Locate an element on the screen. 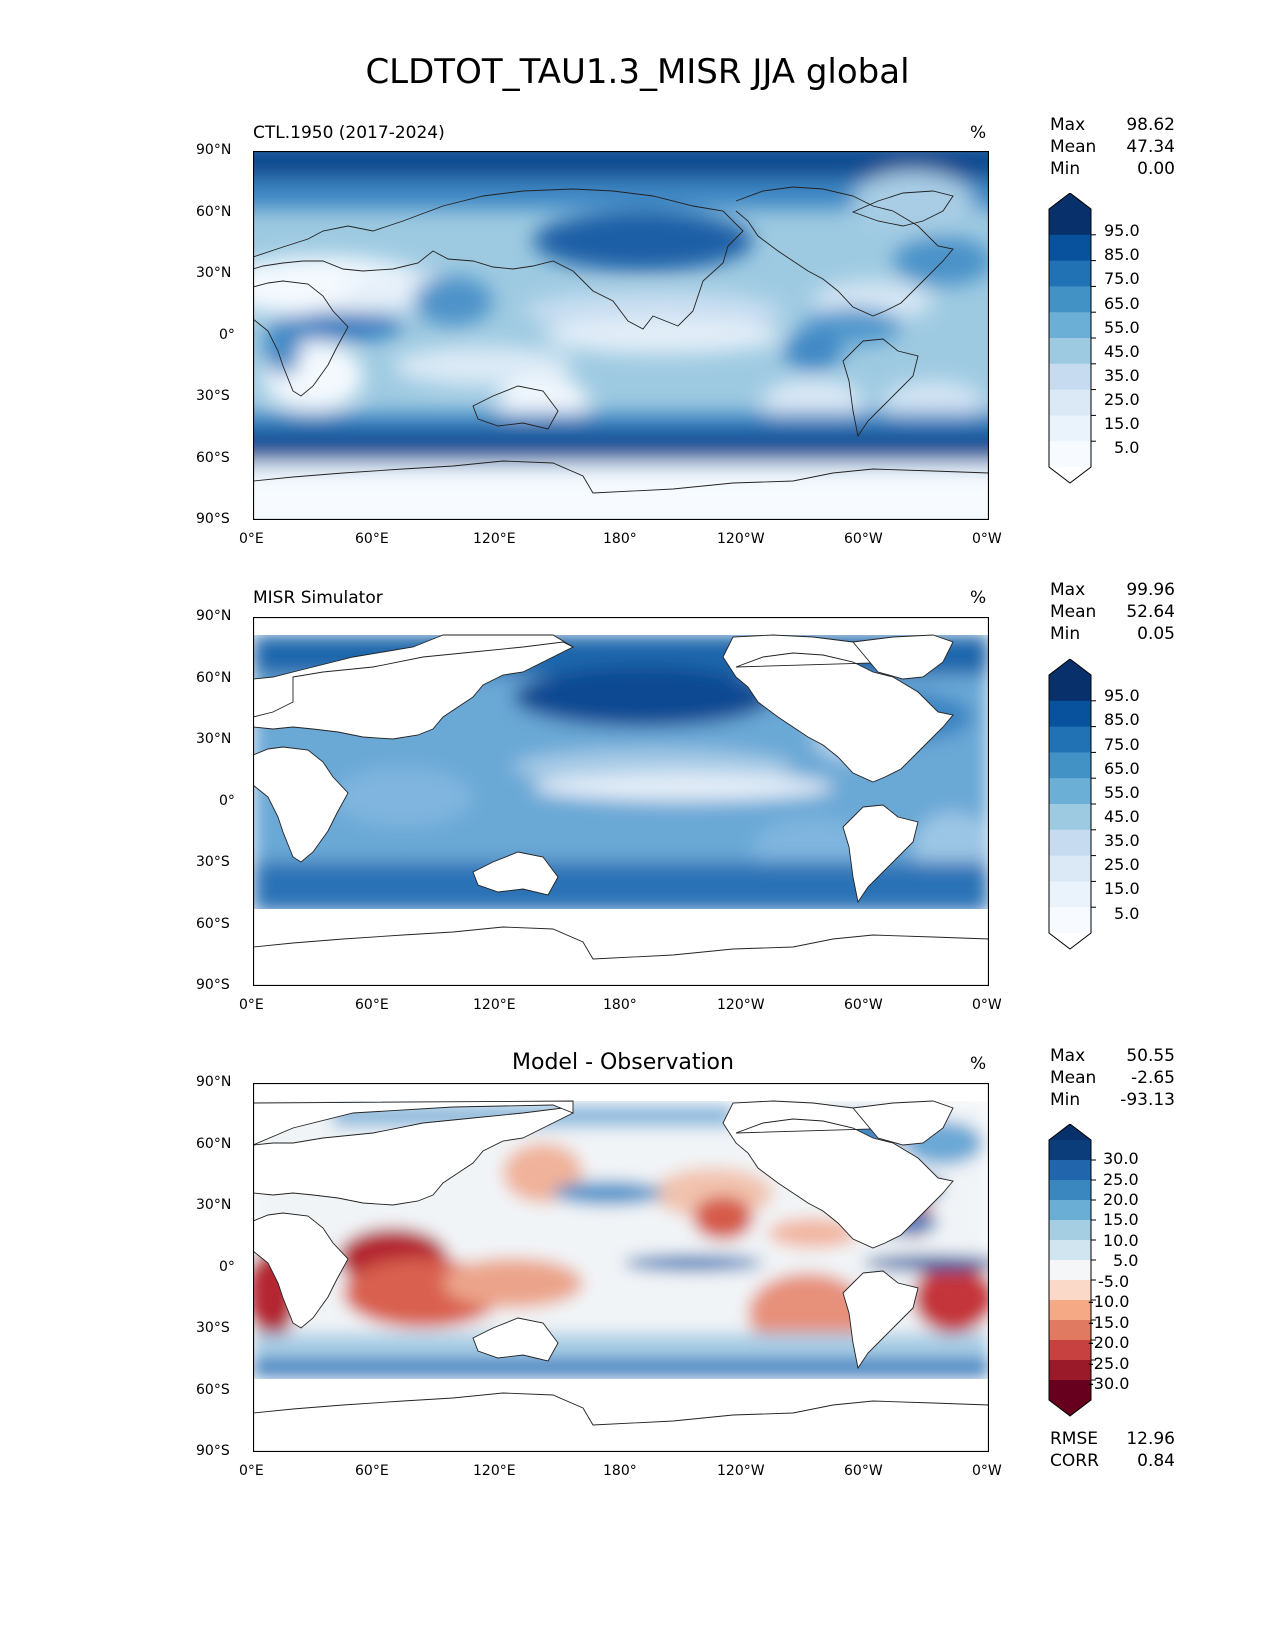 The height and width of the screenshot is (1650, 1275). lat-tick: 0° is located at coordinates (227, 1267).